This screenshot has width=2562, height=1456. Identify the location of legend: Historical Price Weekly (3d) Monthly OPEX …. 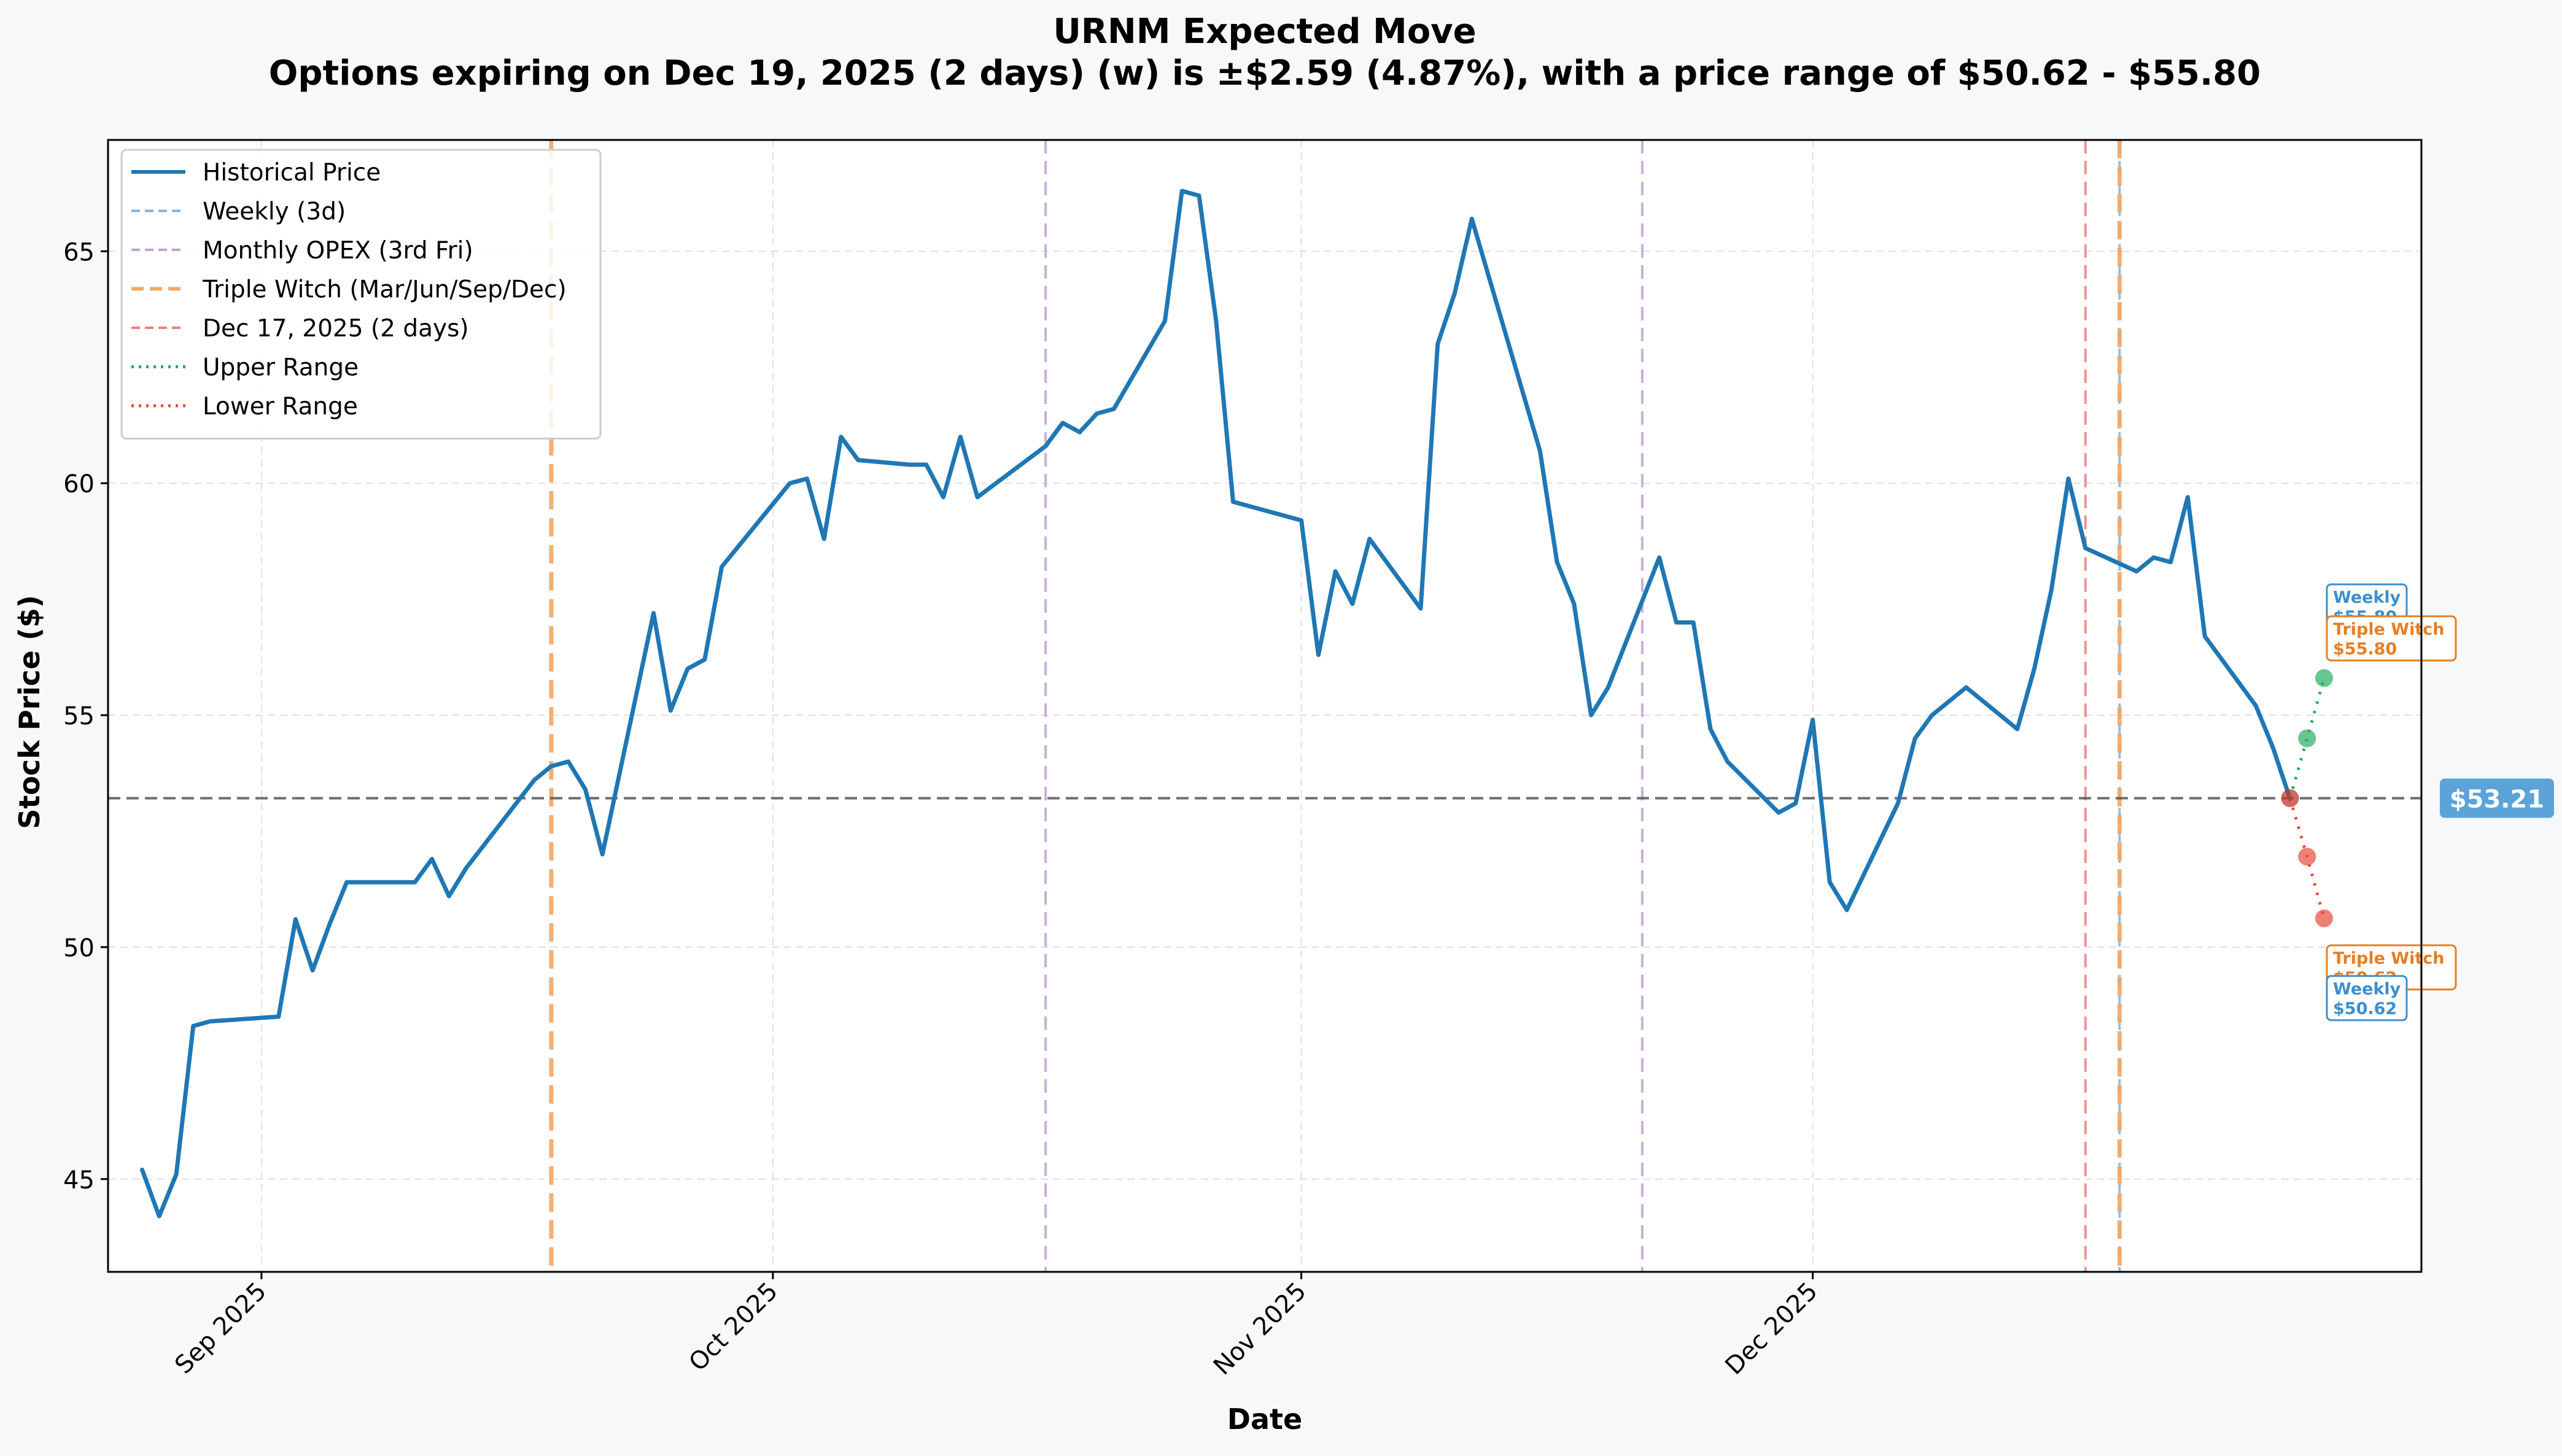
(361, 294).